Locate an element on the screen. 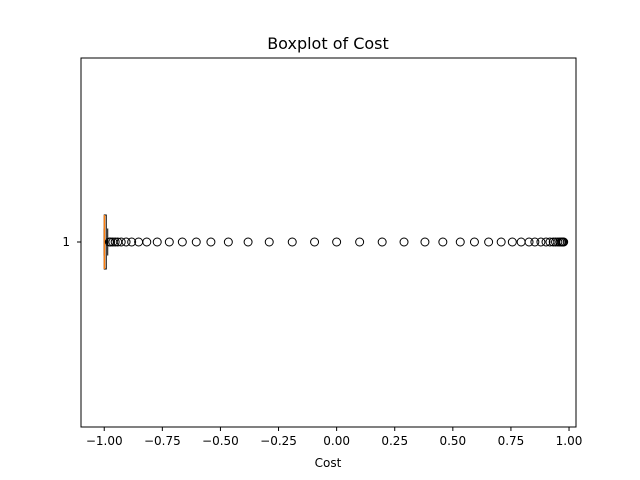  x-tick-label: −0.50 is located at coordinates (220, 441).